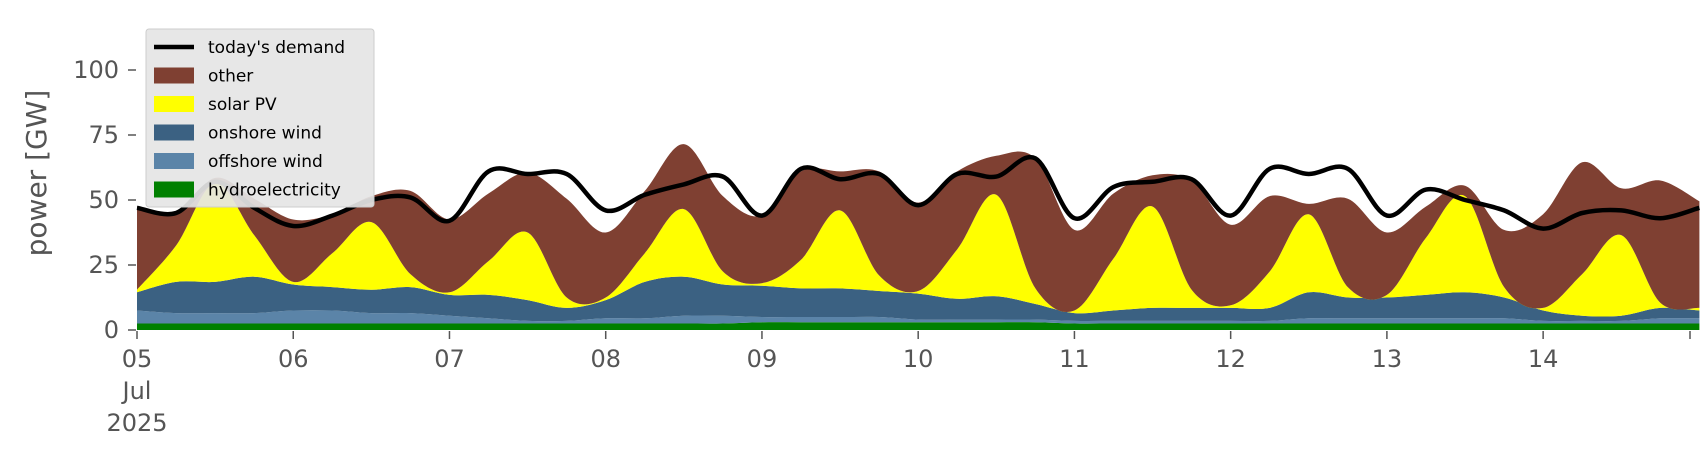 Image resolution: width=1706 pixels, height=460 pixels. What do you see at coordinates (918, 326) in the screenshot?
I see `area-hydroelectricity` at bounding box center [918, 326].